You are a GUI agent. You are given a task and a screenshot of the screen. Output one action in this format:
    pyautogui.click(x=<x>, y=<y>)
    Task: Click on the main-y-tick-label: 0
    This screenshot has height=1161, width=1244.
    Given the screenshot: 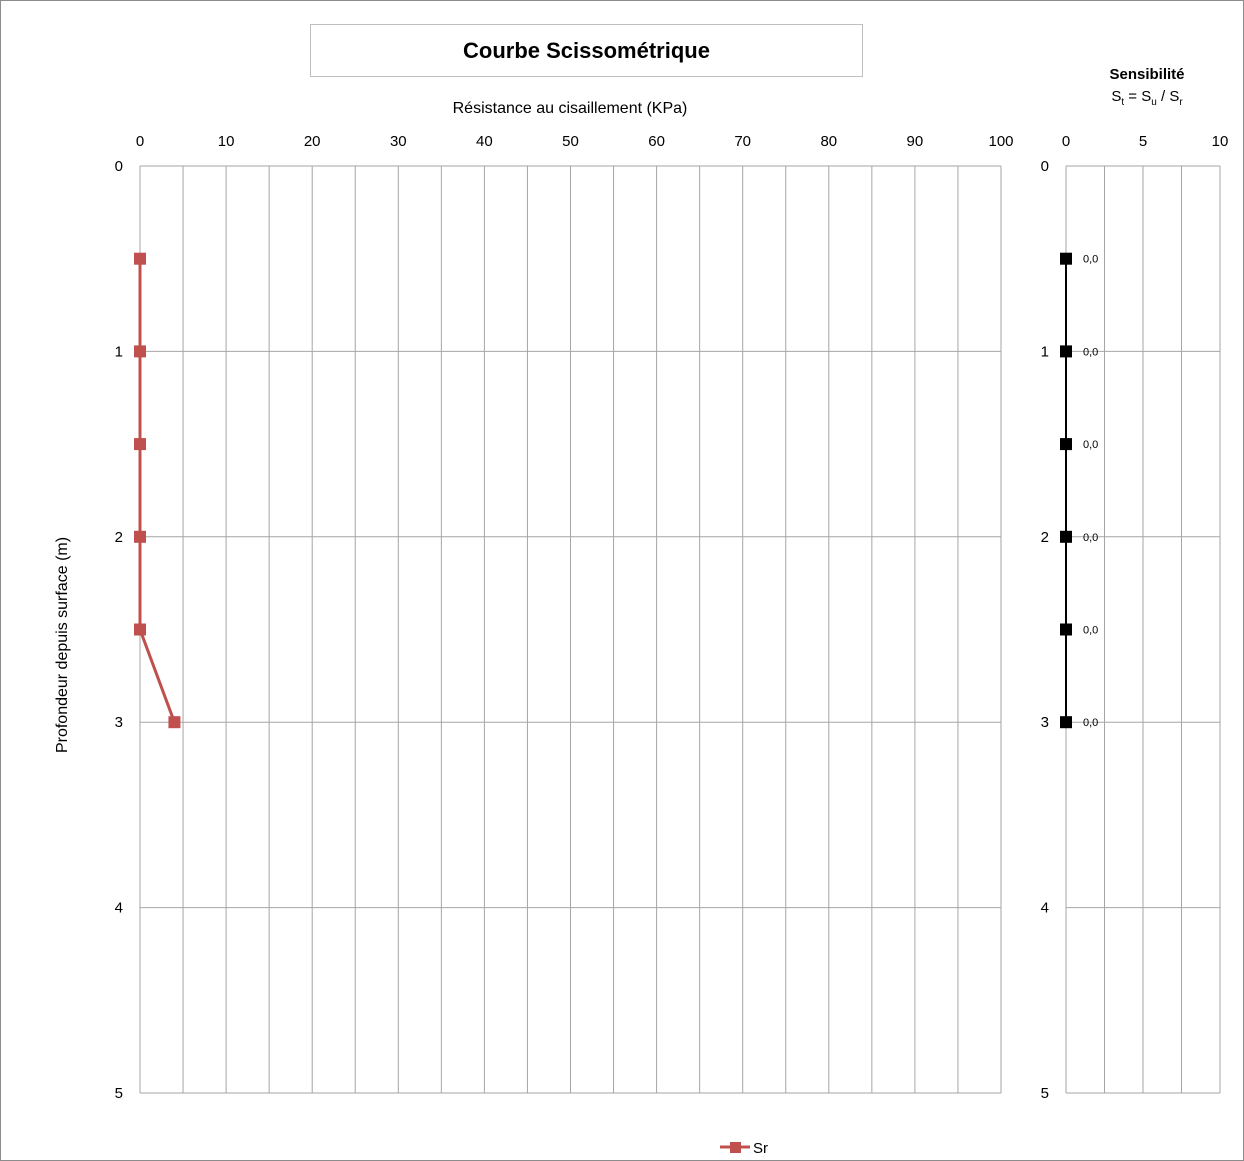 What is the action you would take?
    pyautogui.click(x=119, y=166)
    